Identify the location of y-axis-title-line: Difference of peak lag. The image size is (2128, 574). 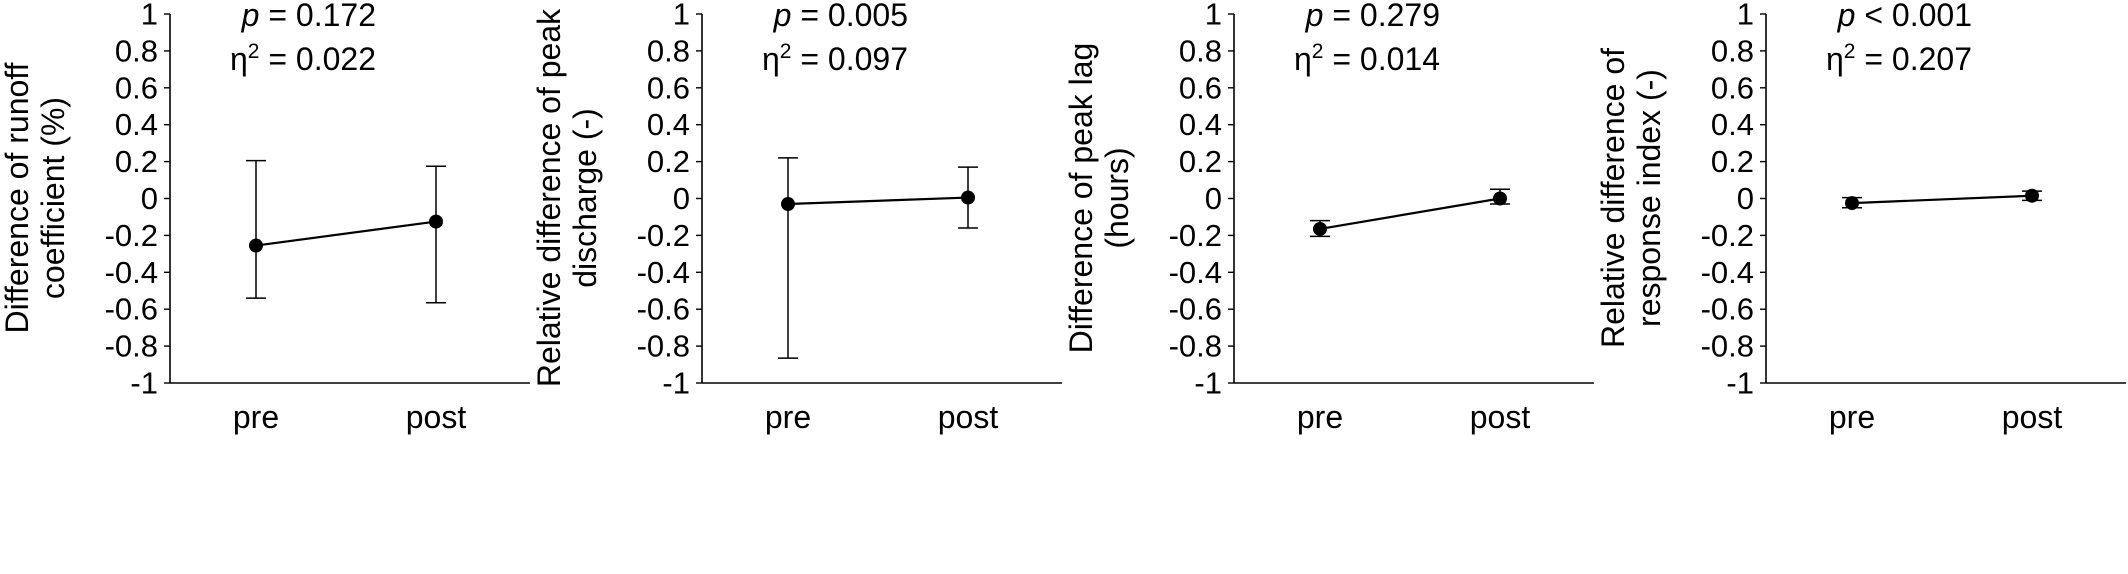
(1081, 198).